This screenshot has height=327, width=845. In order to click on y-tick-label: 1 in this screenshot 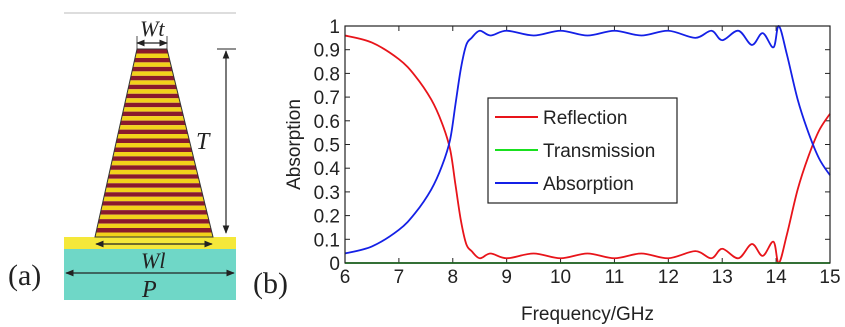, I will do `click(334, 27)`.